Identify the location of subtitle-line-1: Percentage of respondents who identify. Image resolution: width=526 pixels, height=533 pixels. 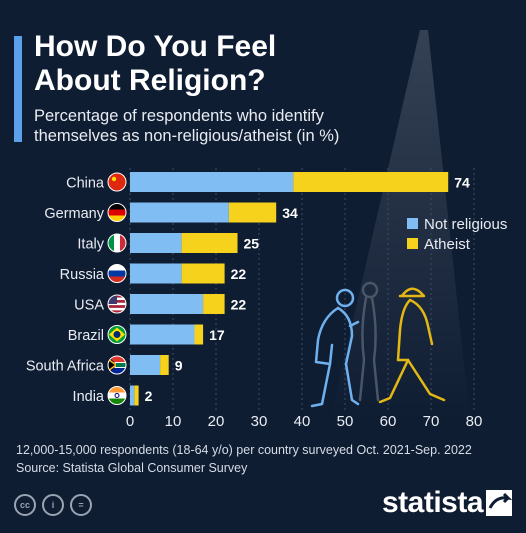
(179, 116).